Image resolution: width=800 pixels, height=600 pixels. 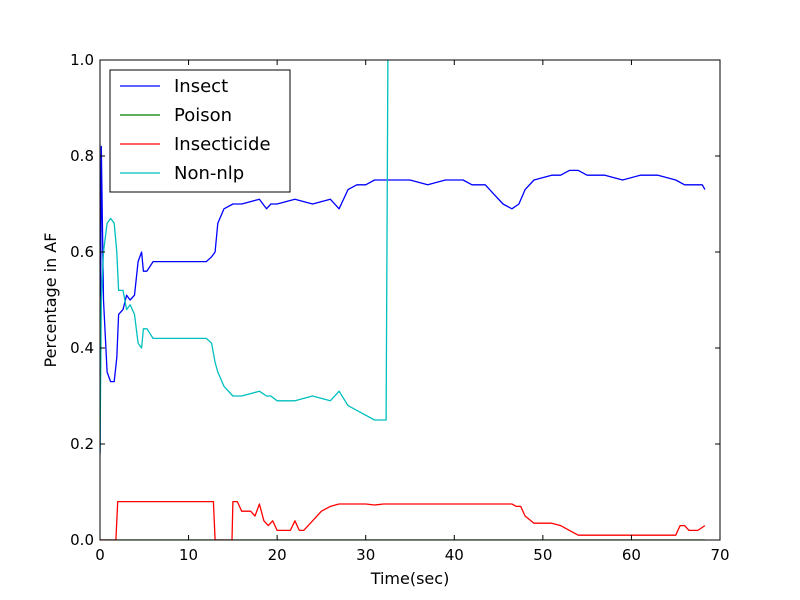 I want to click on legend-frame, so click(x=200, y=131).